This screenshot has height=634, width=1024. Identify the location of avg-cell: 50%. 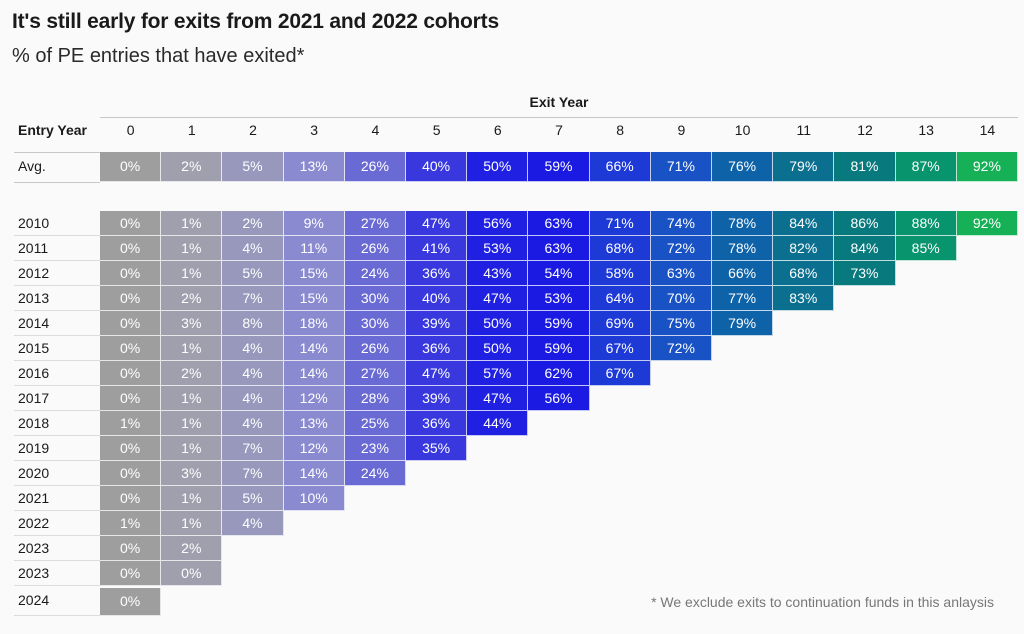
(498, 167).